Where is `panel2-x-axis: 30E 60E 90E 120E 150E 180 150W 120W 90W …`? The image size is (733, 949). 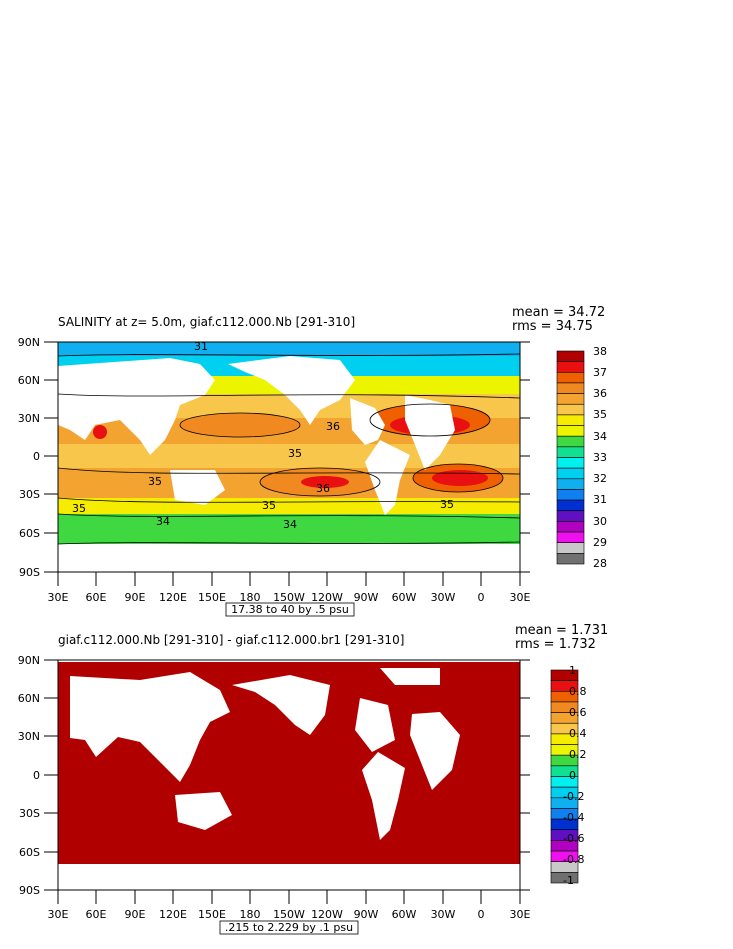 panel2-x-axis: 30E 60E 90E 120E 150E 180 150W 120W 90W … is located at coordinates (289, 914).